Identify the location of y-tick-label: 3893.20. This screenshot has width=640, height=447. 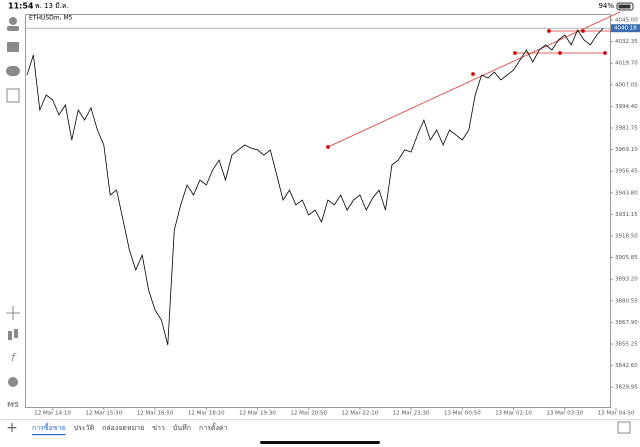
(626, 280).